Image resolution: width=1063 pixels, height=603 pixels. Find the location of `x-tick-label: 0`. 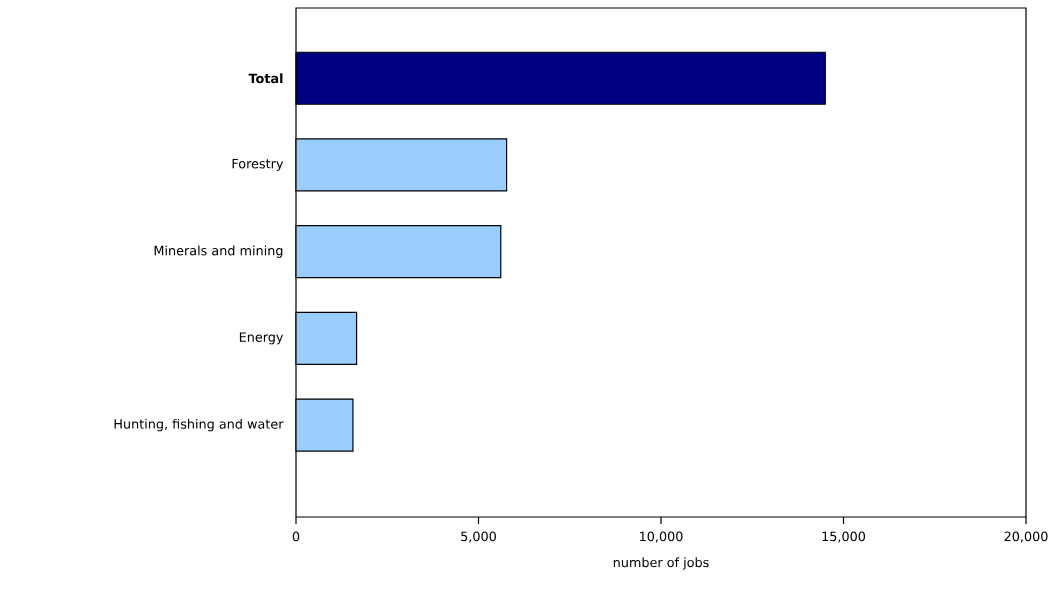

x-tick-label: 0 is located at coordinates (296, 536).